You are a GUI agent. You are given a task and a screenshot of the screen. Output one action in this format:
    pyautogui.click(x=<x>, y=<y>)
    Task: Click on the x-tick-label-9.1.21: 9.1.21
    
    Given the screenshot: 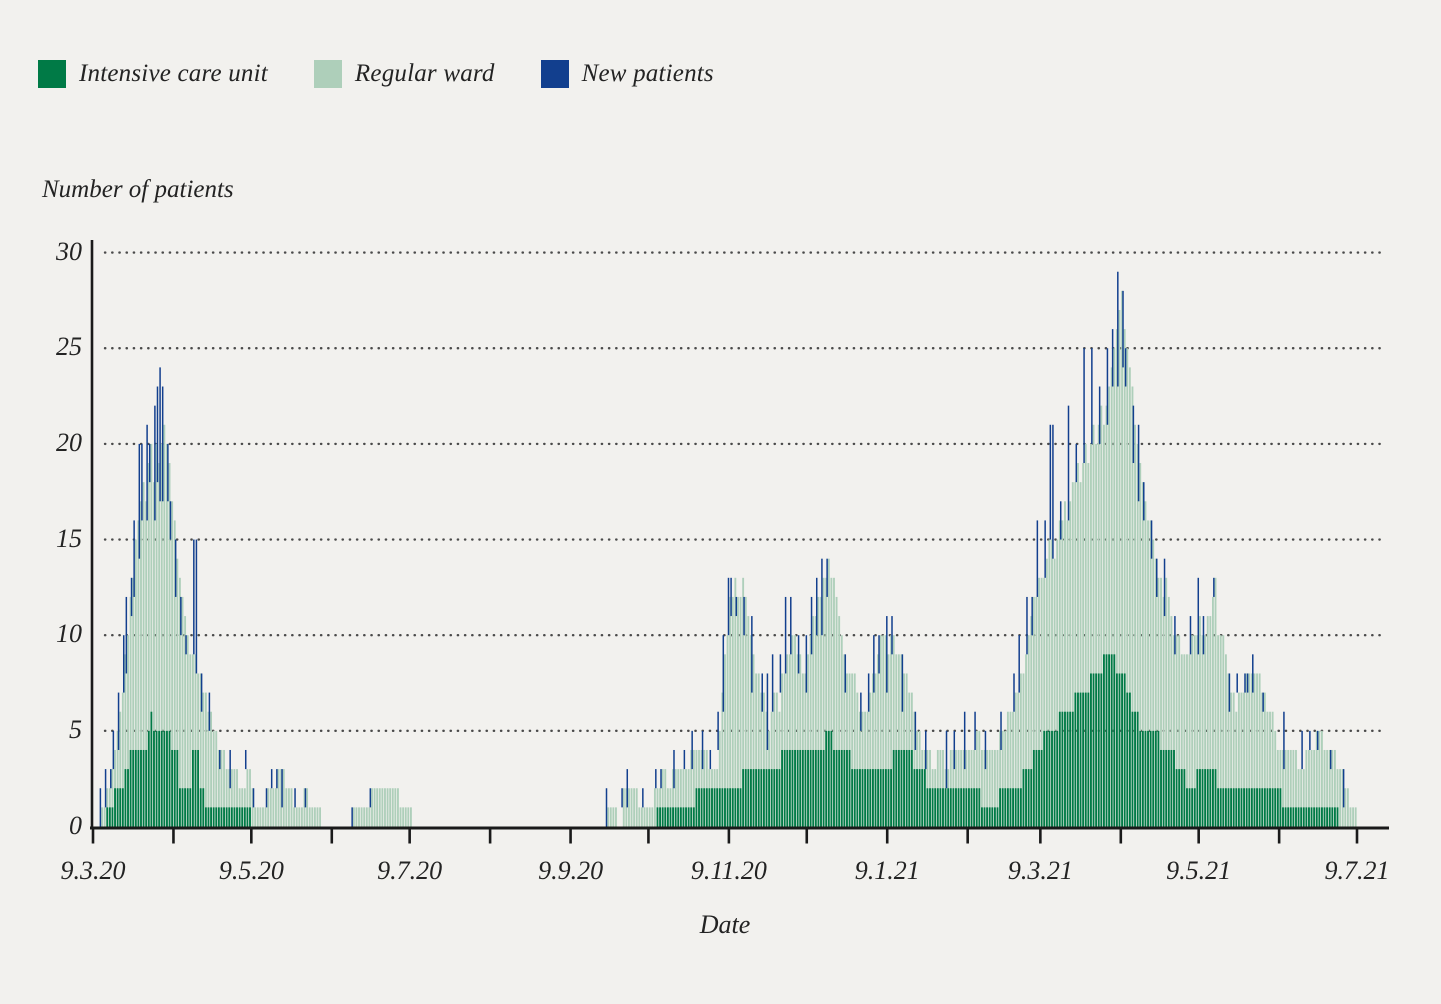 What is the action you would take?
    pyautogui.click(x=887, y=870)
    